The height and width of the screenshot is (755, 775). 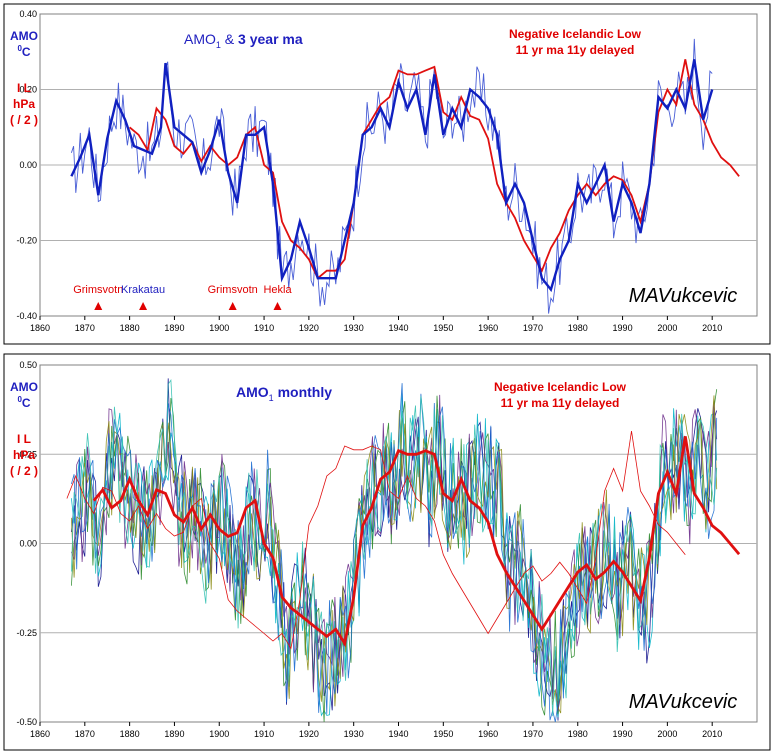 I want to click on y-tick-label: 0.50, so click(x=28, y=365).